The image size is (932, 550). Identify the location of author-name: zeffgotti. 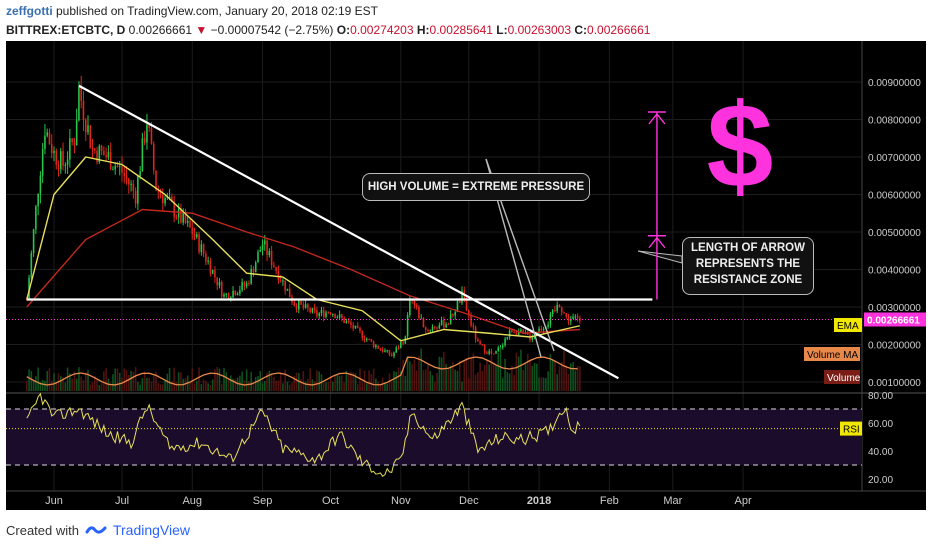
(29, 11).